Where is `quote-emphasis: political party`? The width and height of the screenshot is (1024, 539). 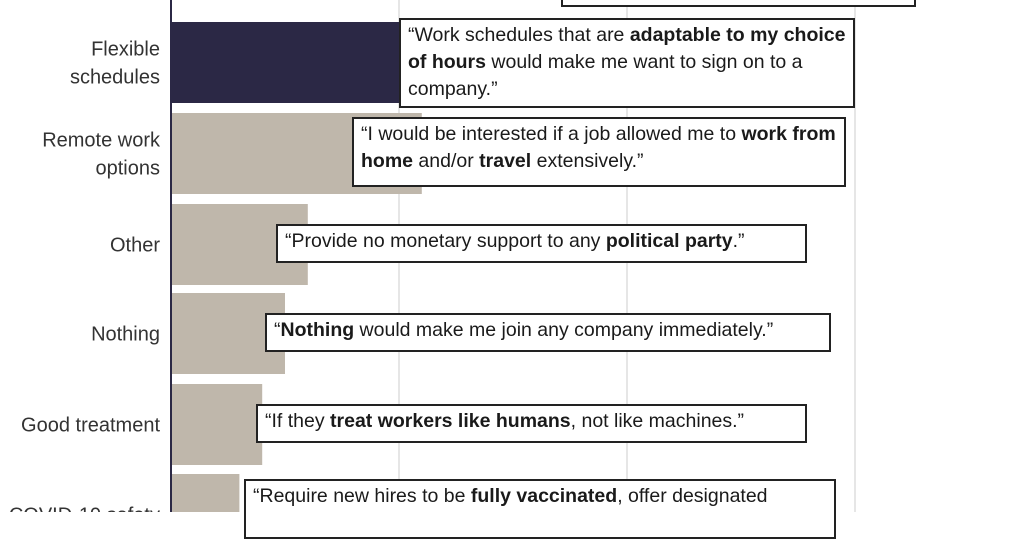
quote-emphasis: political party is located at coordinates (669, 241).